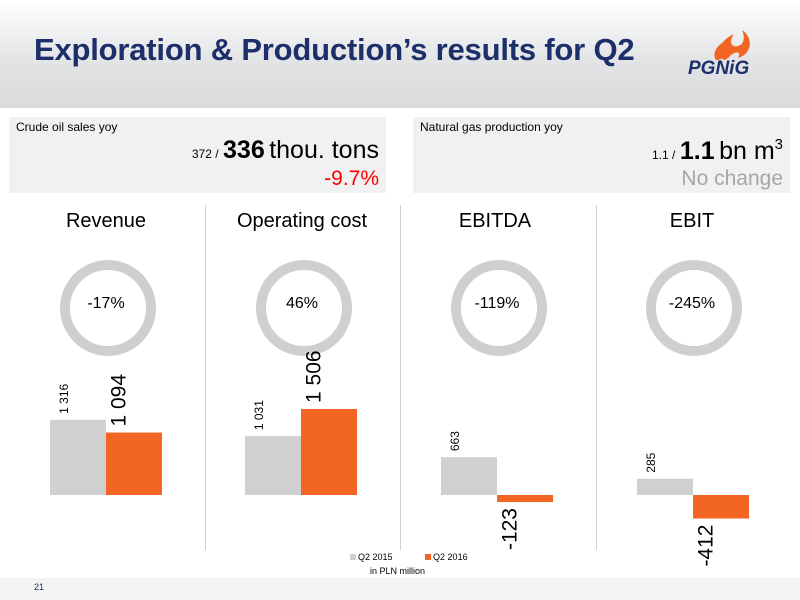  I want to click on bar-operating-cost-q2-2015, so click(273, 465).